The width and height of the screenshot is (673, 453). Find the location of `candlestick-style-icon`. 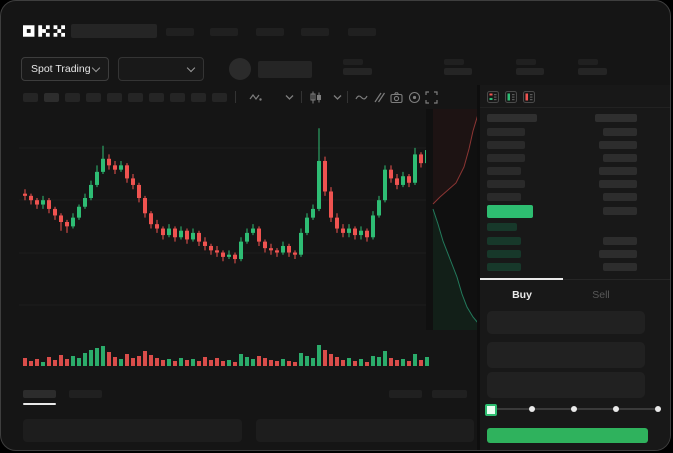

candlestick-style-icon is located at coordinates (315, 97).